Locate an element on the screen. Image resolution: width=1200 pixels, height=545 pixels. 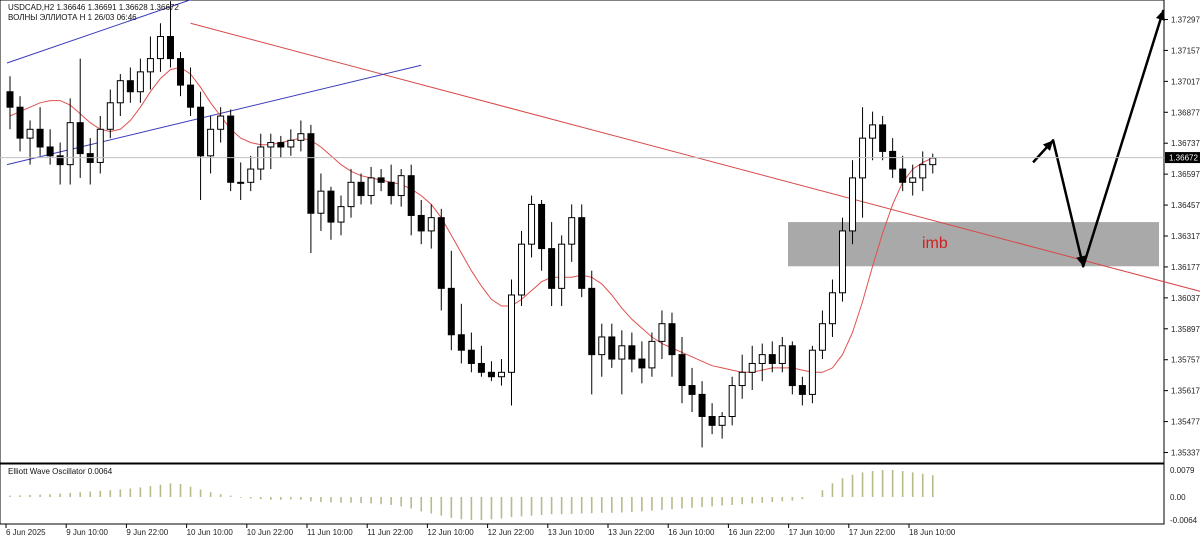
price-axis-label: 1.36177 is located at coordinates (1185, 267).